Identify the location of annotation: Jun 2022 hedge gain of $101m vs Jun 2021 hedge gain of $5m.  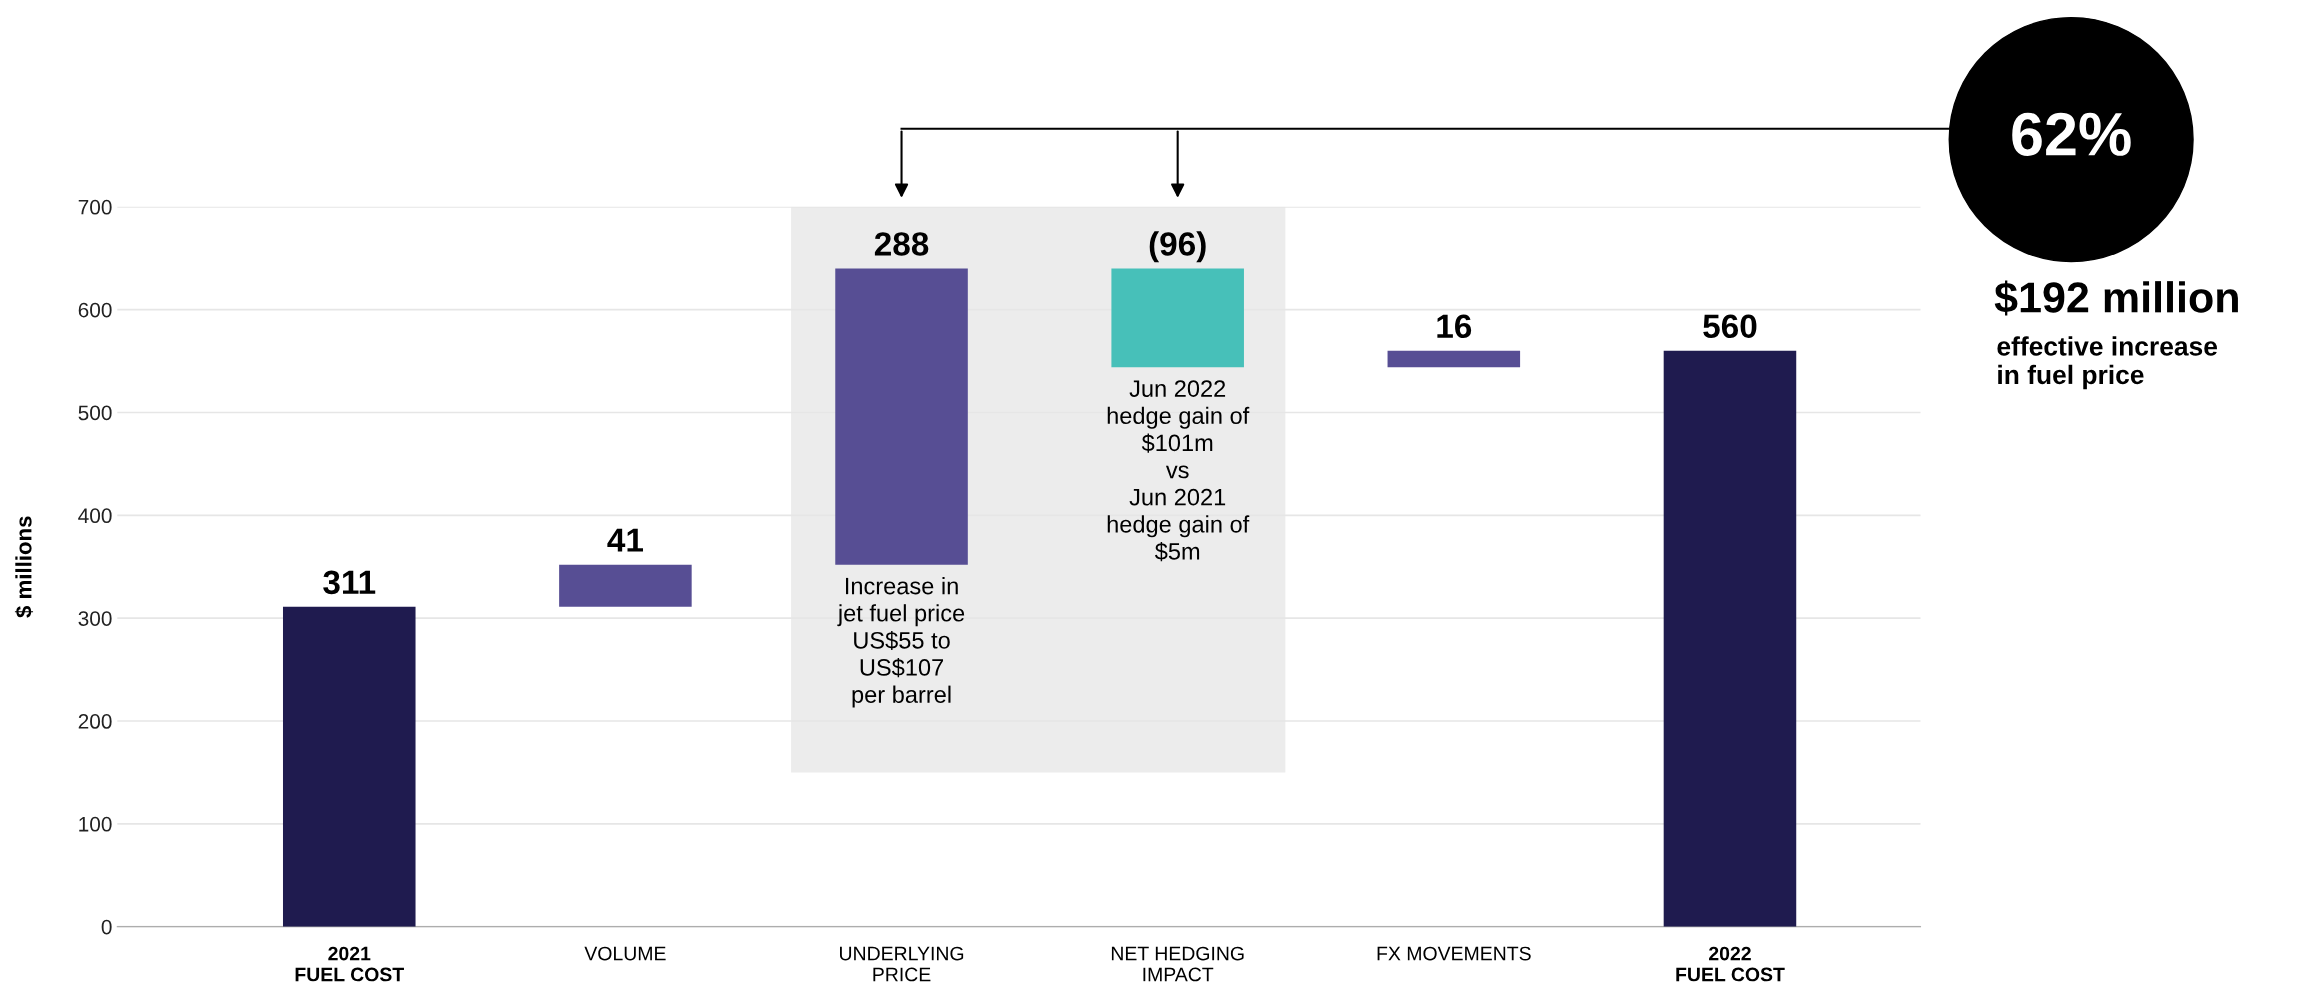
(1178, 471).